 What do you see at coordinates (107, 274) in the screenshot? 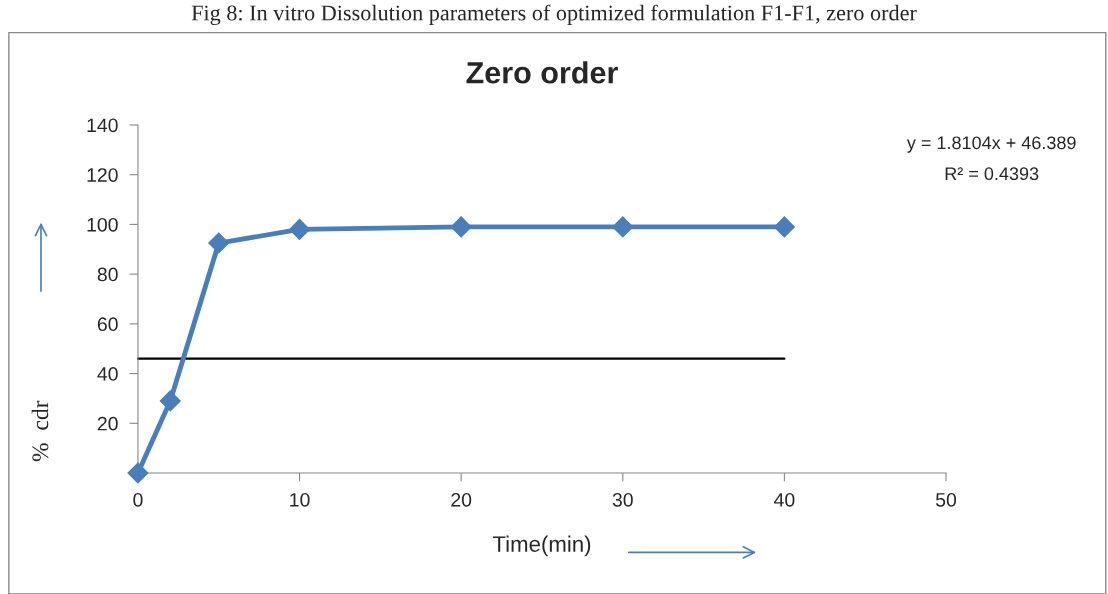
I see `y-tick-label: 80` at bounding box center [107, 274].